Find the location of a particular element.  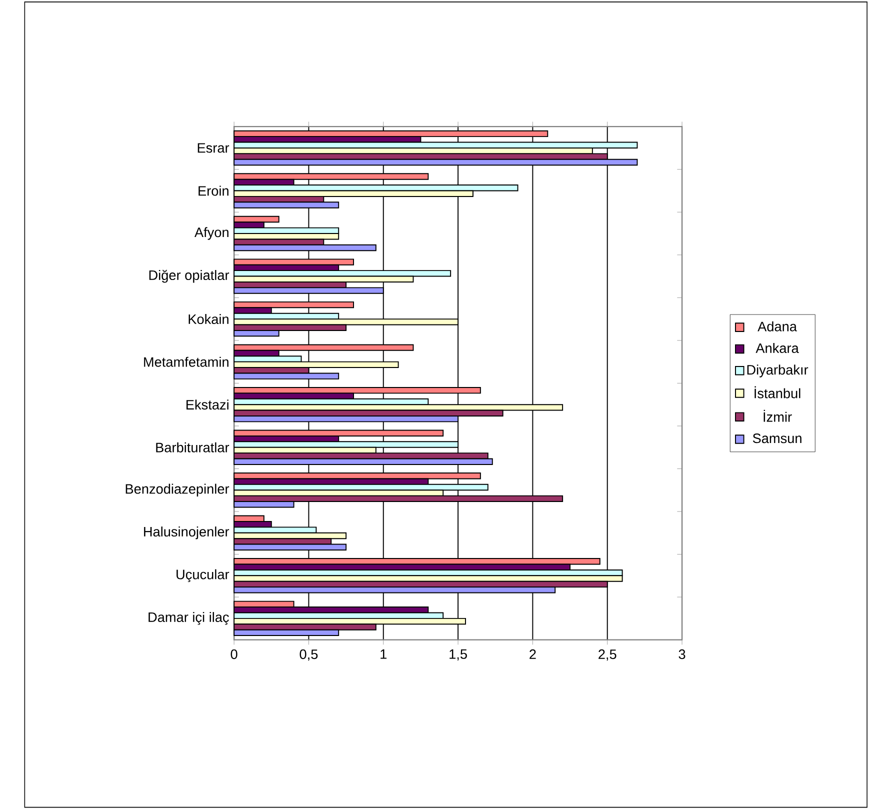

y-tick-label: Benzodiazepinler is located at coordinates (178, 490).